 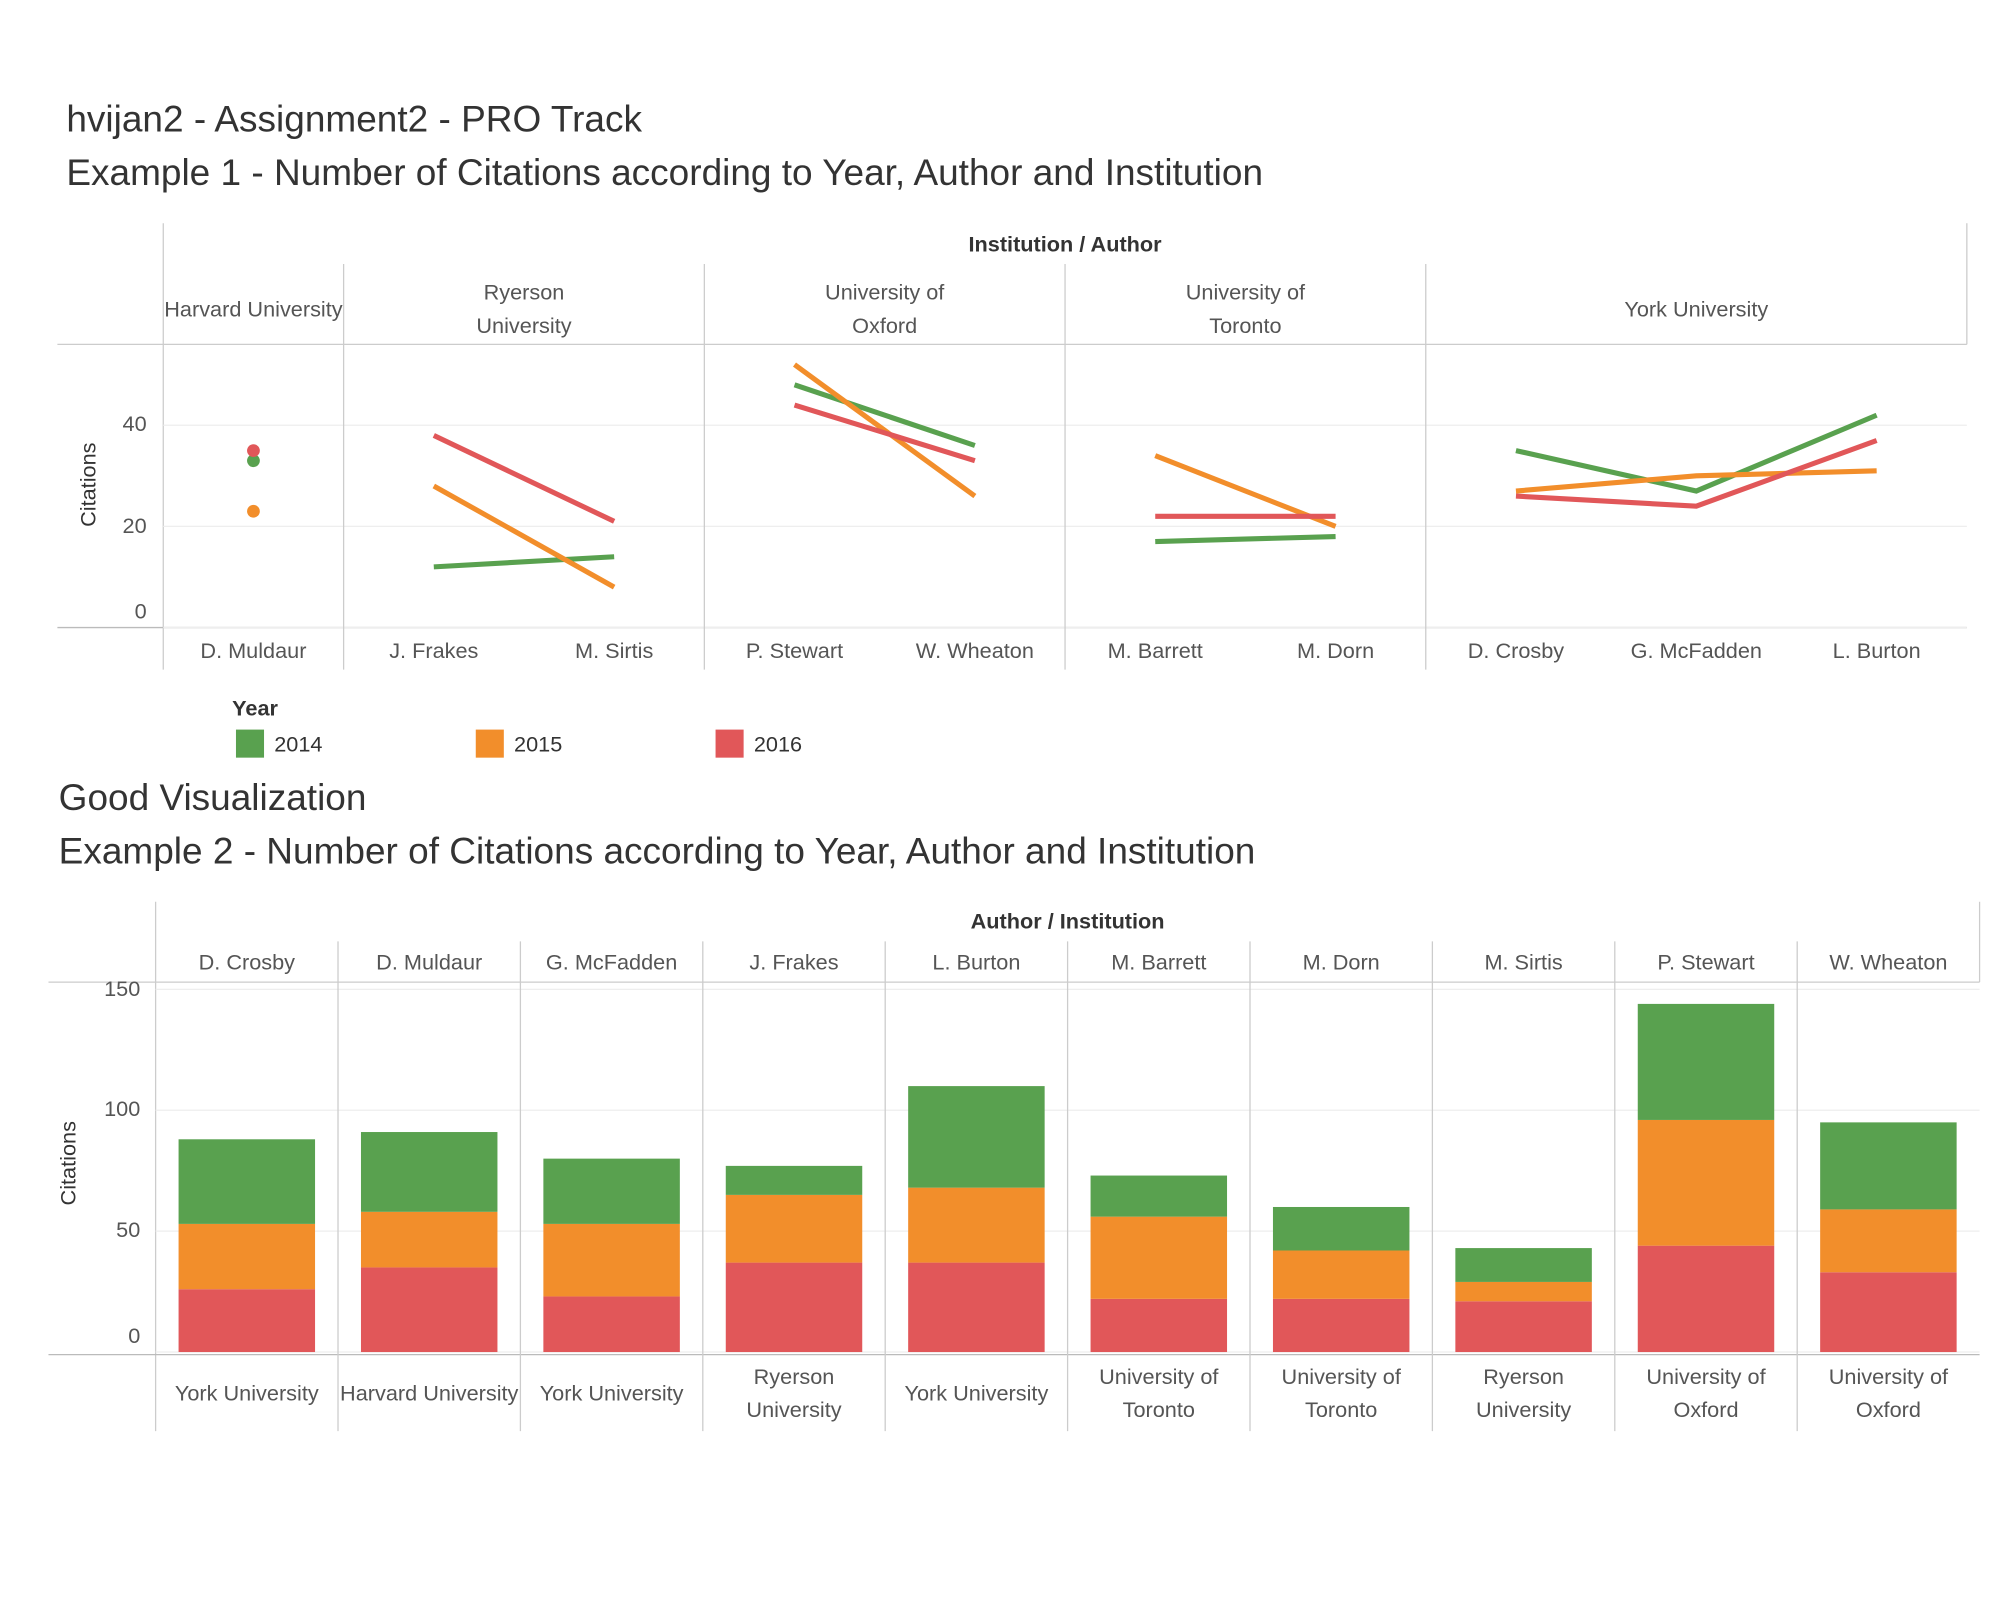 I want to click on group-label: Ryerson University, so click(x=524, y=309).